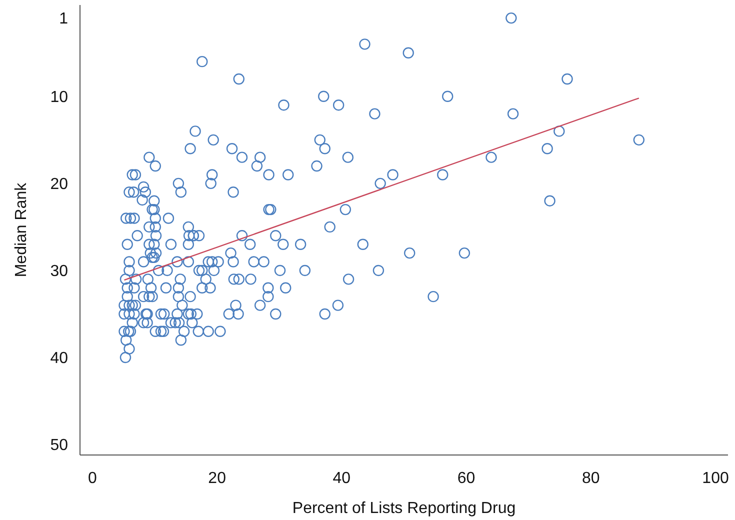 Image resolution: width=735 pixels, height=520 pixels. What do you see at coordinates (59, 185) in the screenshot?
I see `y-tick-label: 20` at bounding box center [59, 185].